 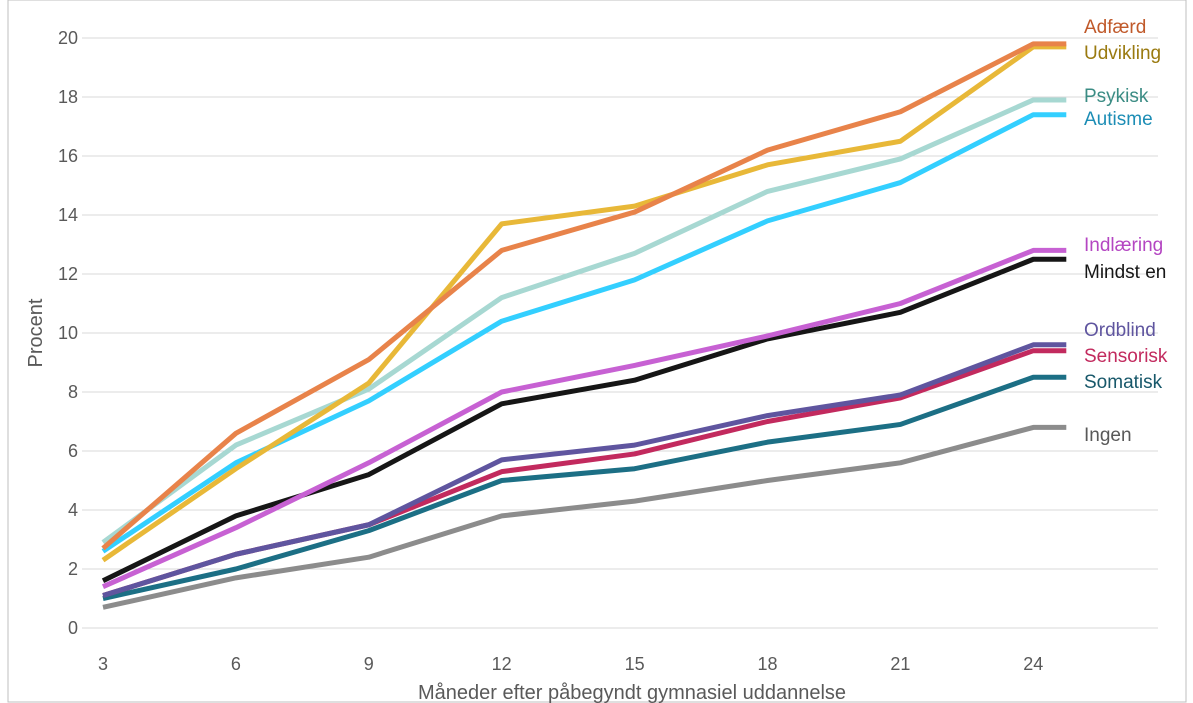 What do you see at coordinates (1123, 245) in the screenshot?
I see `series-label: Indlæring` at bounding box center [1123, 245].